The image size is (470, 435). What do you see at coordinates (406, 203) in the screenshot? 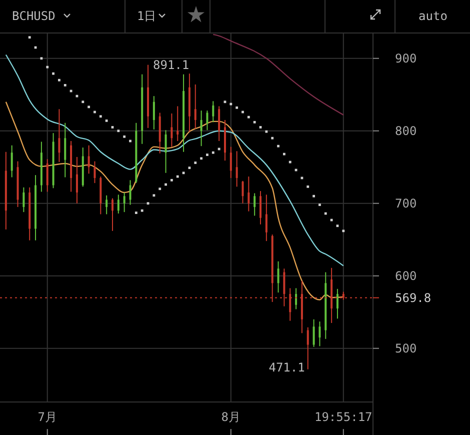
I see `y-tick-label: 700` at bounding box center [406, 203].